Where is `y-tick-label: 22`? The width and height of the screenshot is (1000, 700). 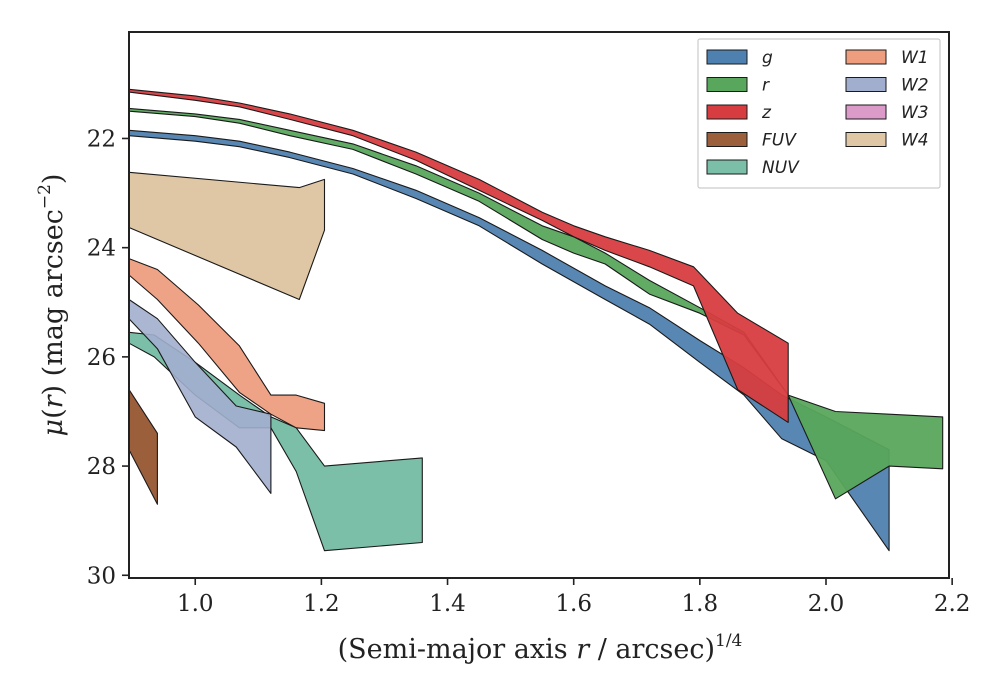 y-tick-label: 22 is located at coordinates (101, 139).